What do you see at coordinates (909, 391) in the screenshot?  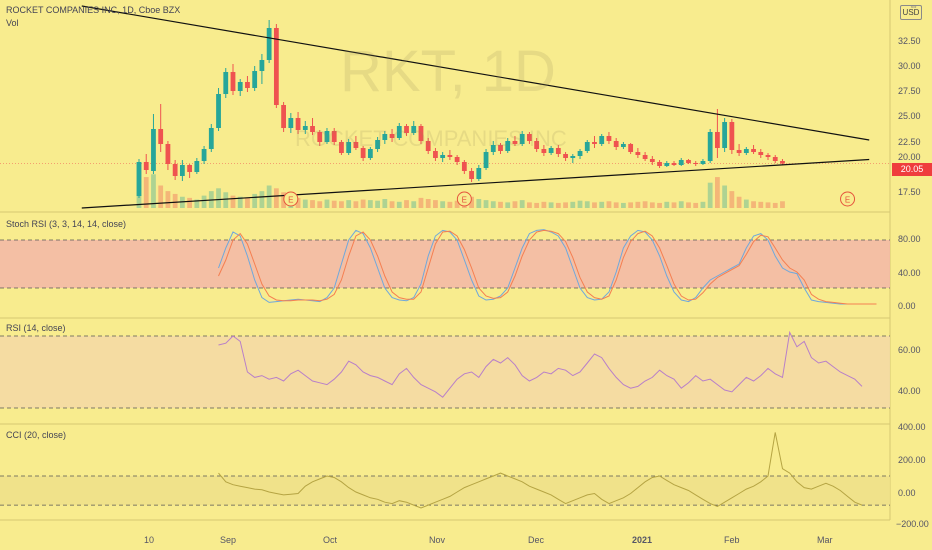 I see `rsi-tick: 40.00` at bounding box center [909, 391].